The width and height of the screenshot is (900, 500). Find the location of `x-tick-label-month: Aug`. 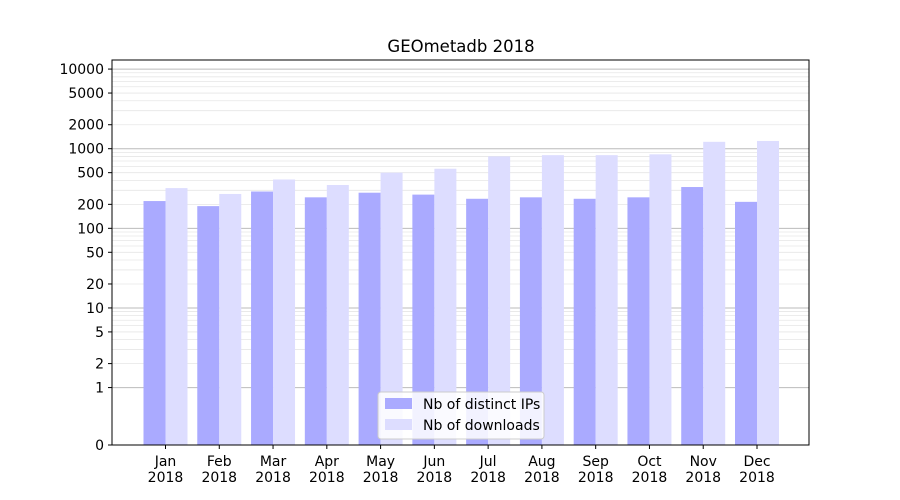

x-tick-label-month: Aug is located at coordinates (541, 462).